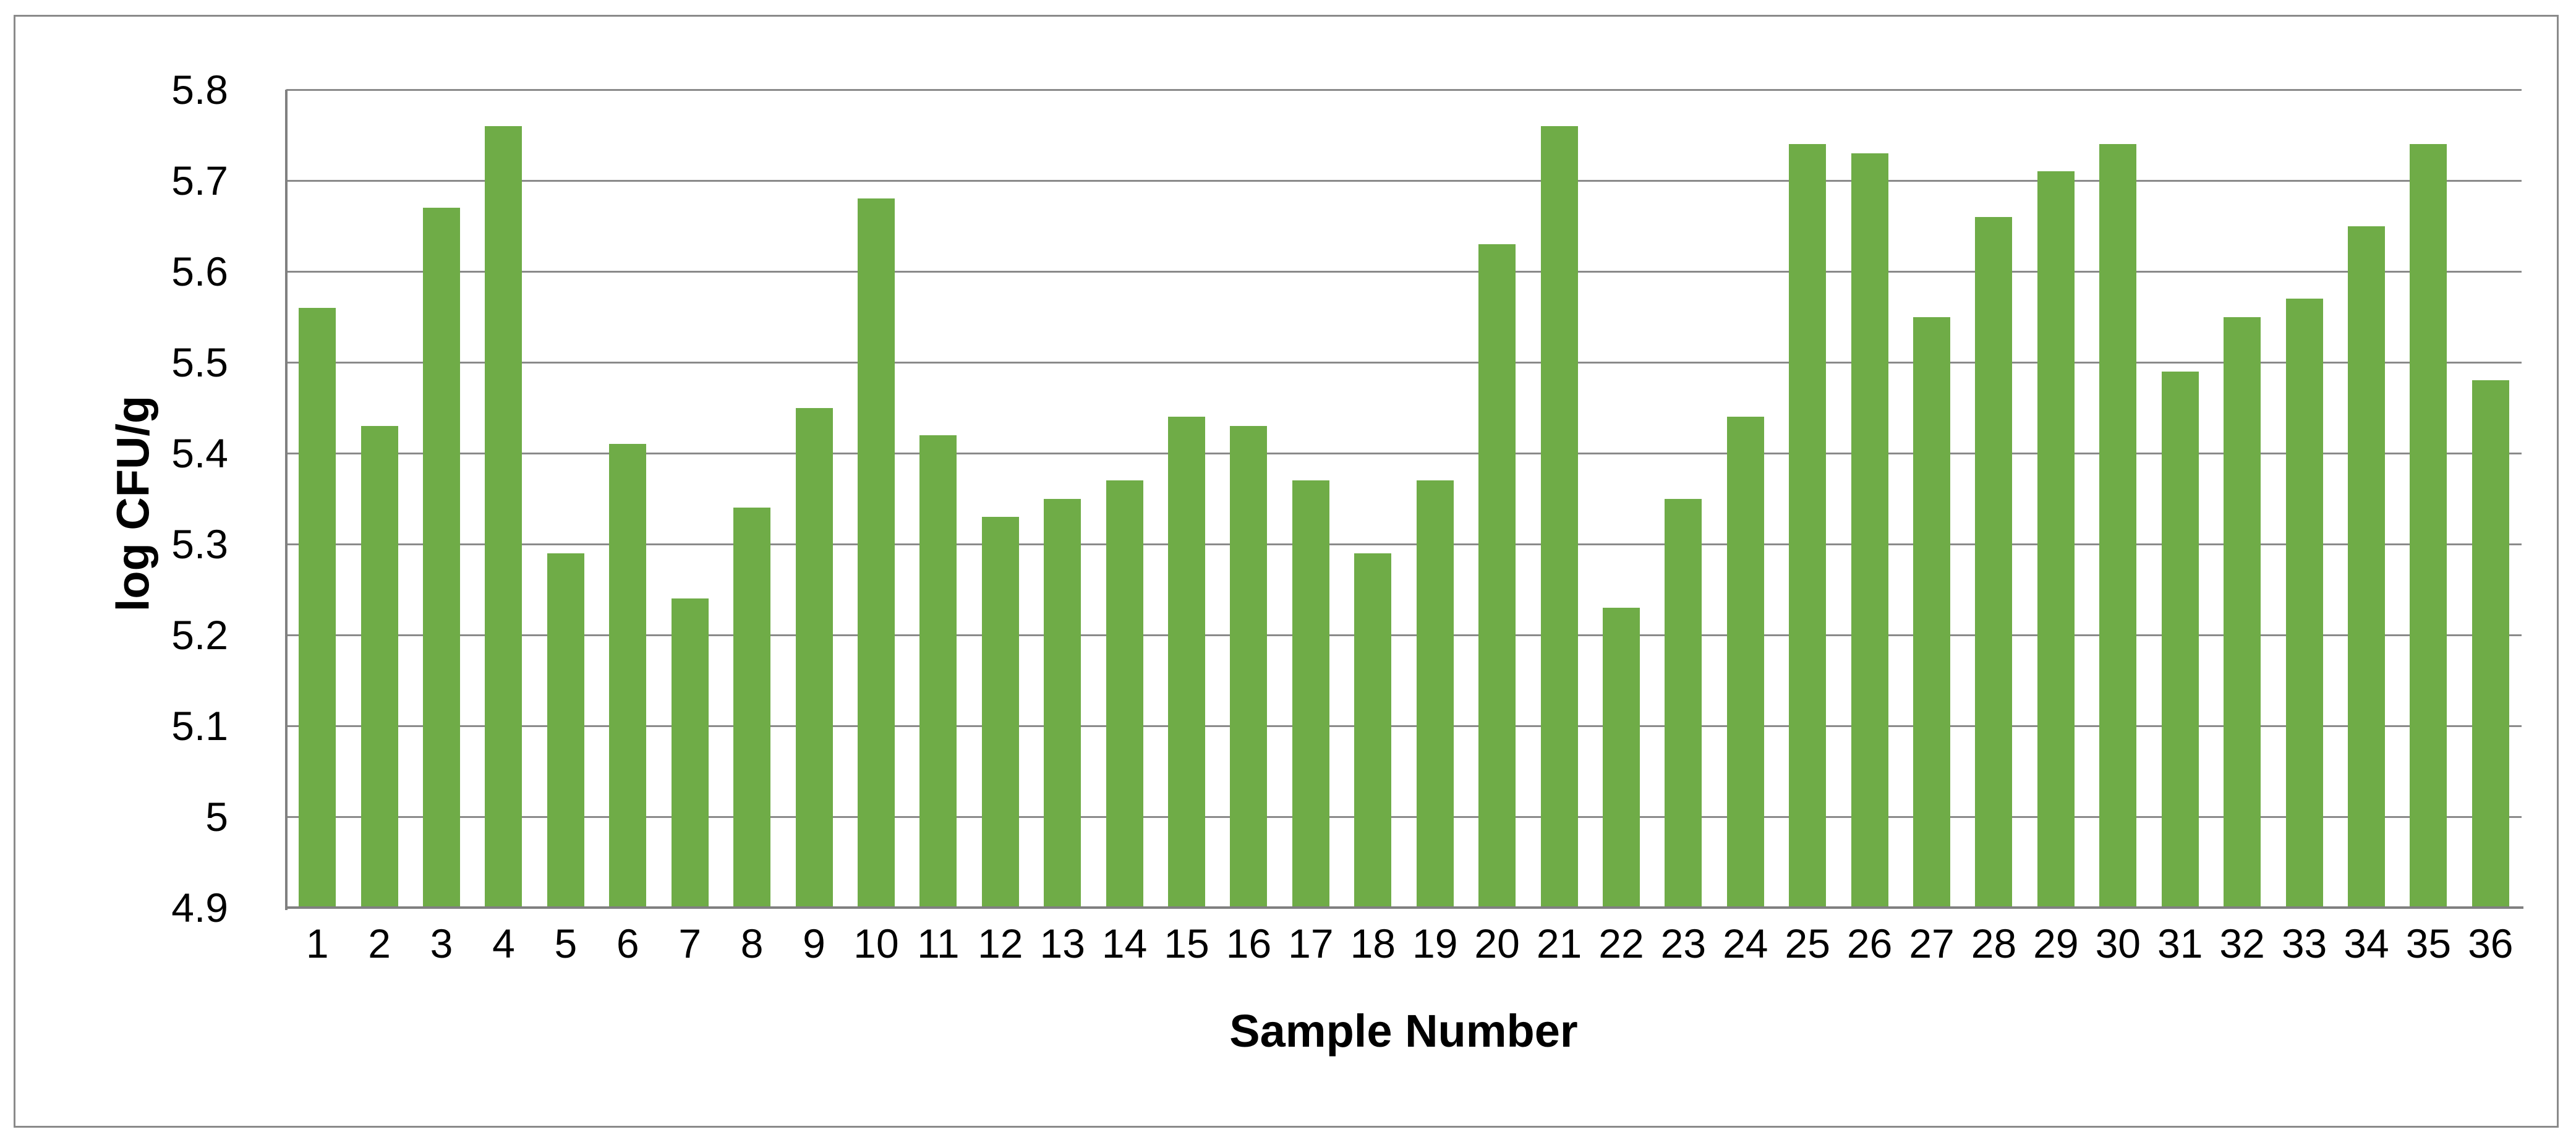 This screenshot has height=1145, width=2576. Describe the element at coordinates (1497, 943) in the screenshot. I see `x-tick-label-20: 20` at that location.